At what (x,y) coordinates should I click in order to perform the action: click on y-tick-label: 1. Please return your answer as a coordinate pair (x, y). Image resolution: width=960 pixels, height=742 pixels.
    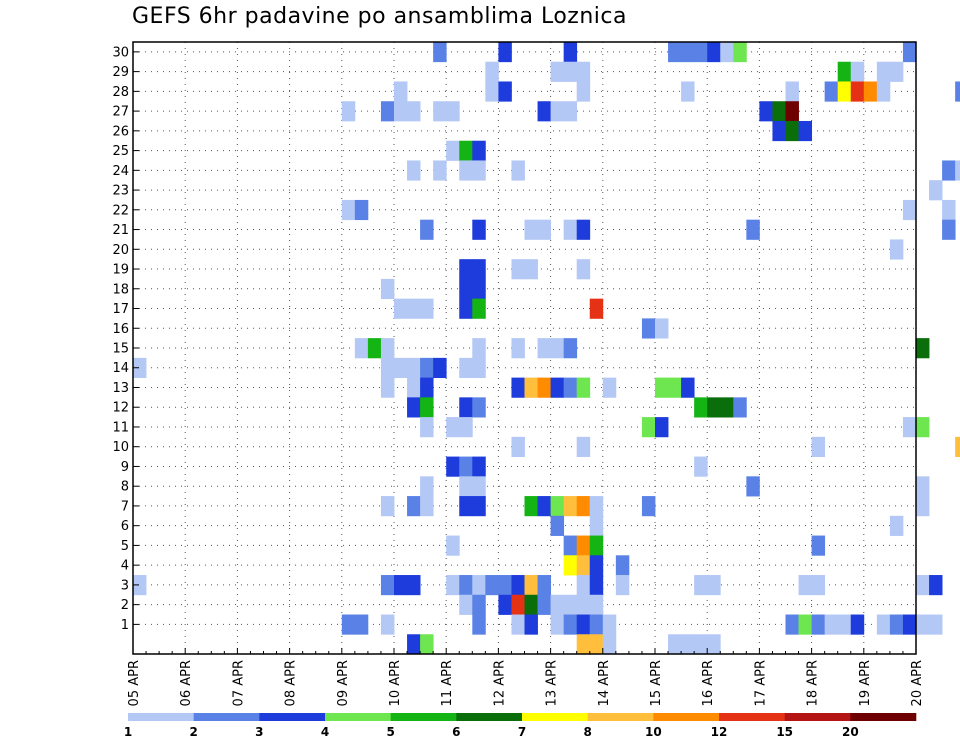
    Looking at the image, I should click on (125, 625).